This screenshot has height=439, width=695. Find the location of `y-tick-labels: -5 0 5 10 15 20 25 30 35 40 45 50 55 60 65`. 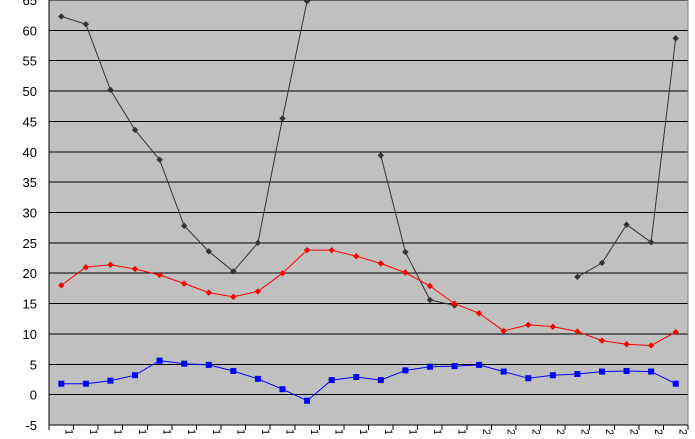

y-tick-labels: -5 0 5 10 15 20 25 30 35 40 45 50 55 60 65 is located at coordinates (30, 216).